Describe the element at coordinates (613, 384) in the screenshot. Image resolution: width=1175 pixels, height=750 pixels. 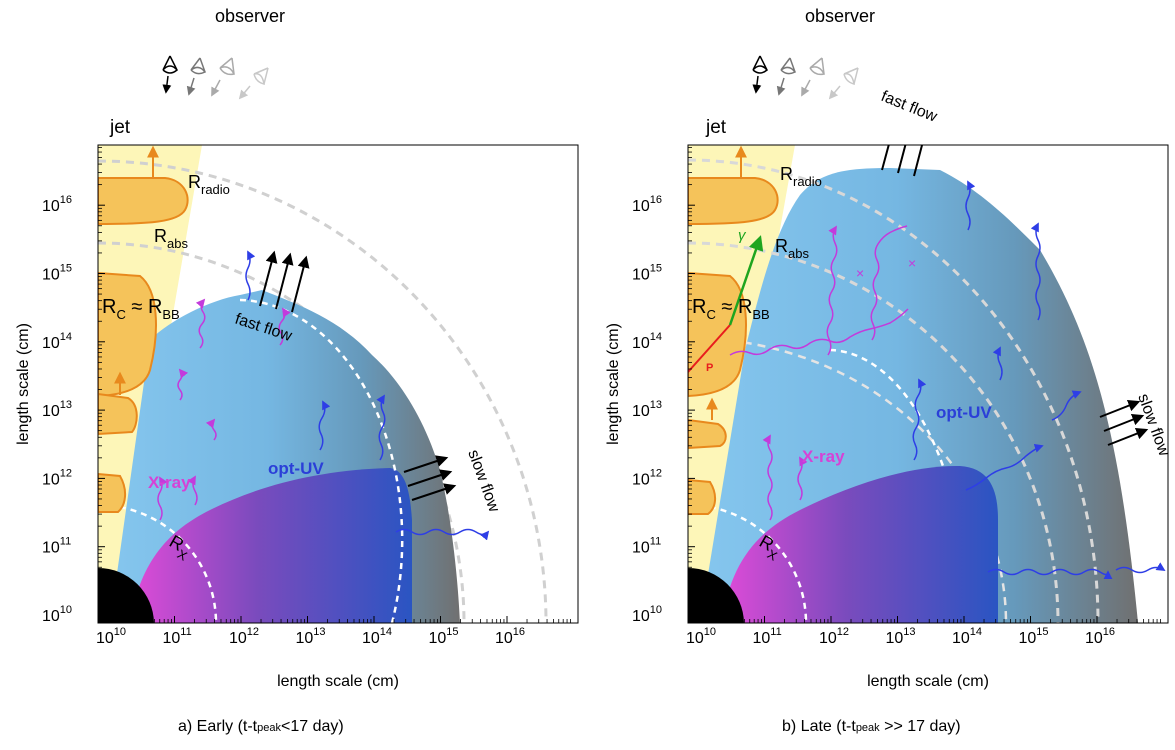
I see `y-axis-label: length scale (cm)` at that location.